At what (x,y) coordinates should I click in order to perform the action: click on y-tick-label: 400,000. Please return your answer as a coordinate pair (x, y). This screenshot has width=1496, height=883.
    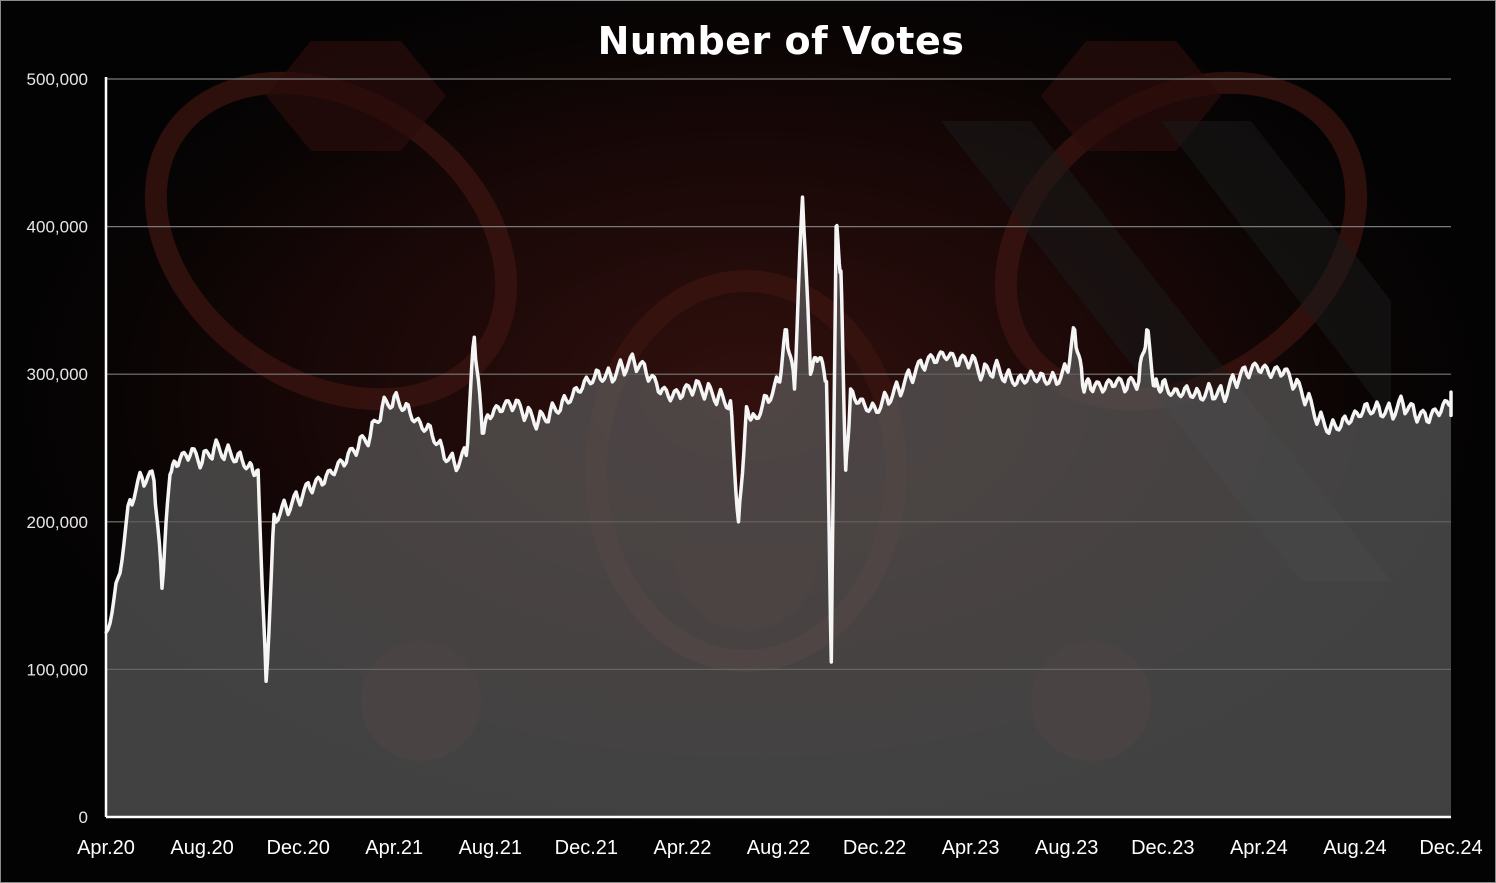
    Looking at the image, I should click on (57, 227).